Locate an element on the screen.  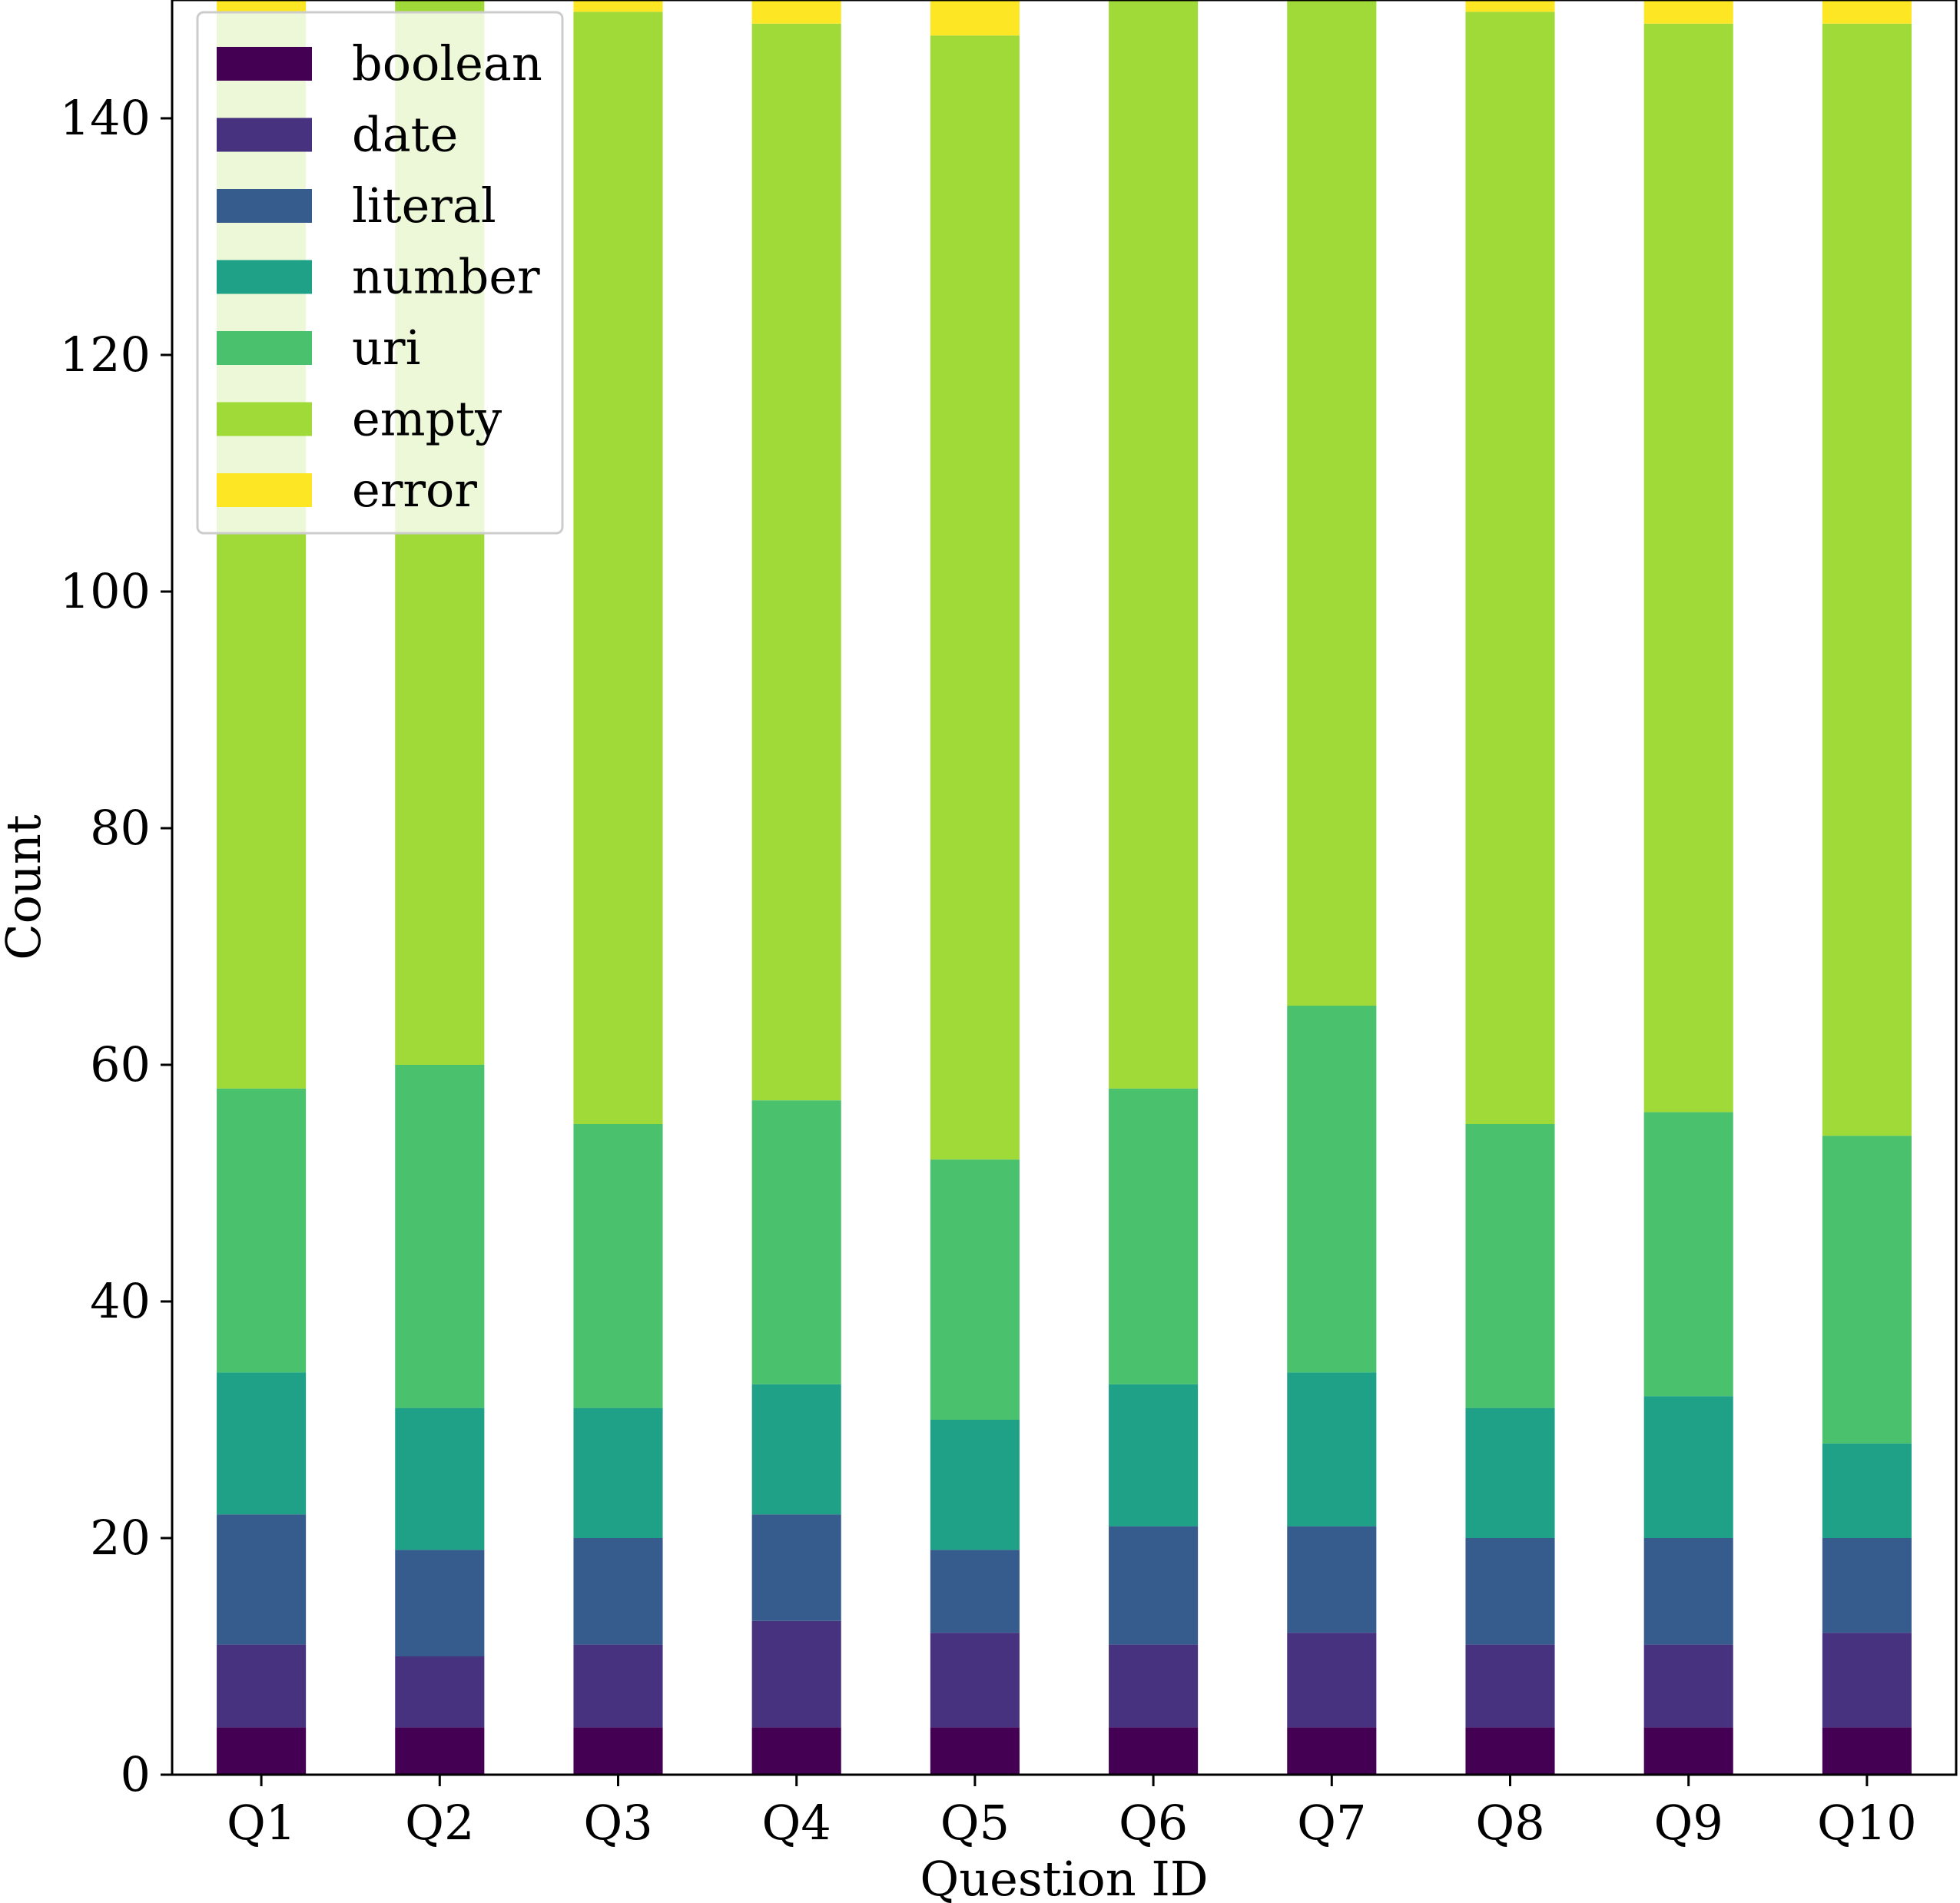
legend-label-empty: empty is located at coordinates (427, 419).